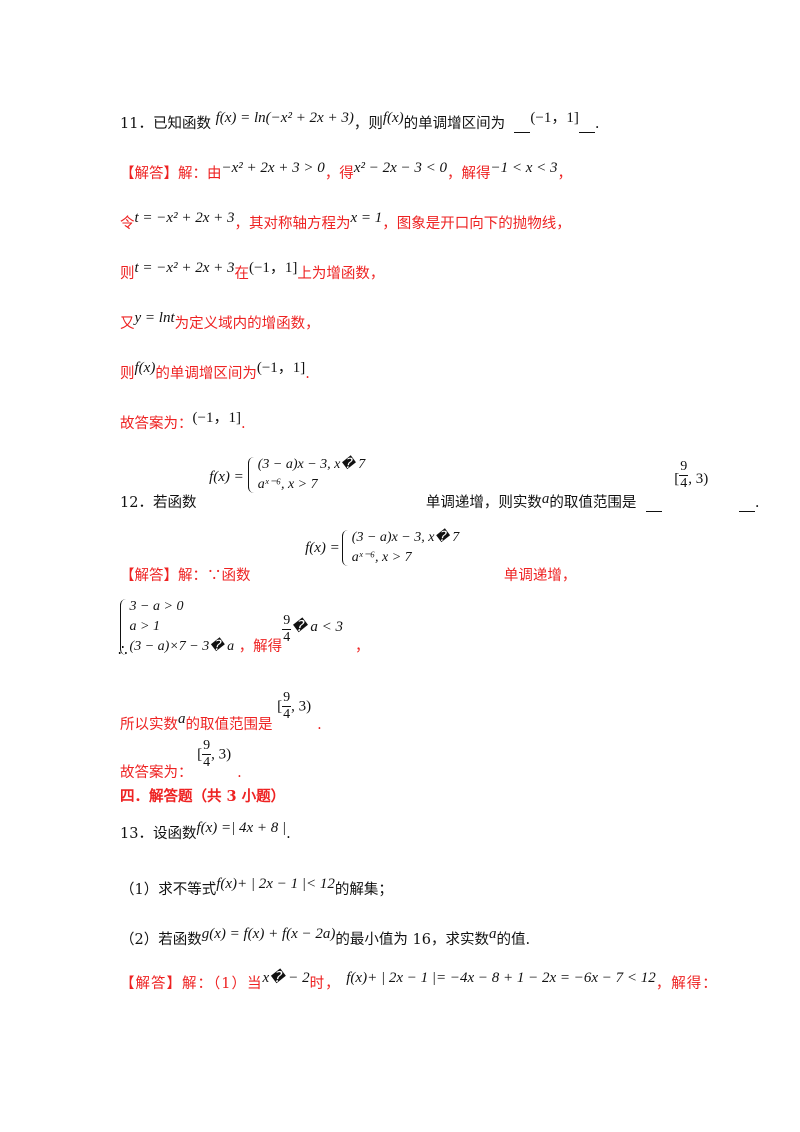  Describe the element at coordinates (483, 503) in the screenshot. I see `text: 单调递增，则实数` at that location.